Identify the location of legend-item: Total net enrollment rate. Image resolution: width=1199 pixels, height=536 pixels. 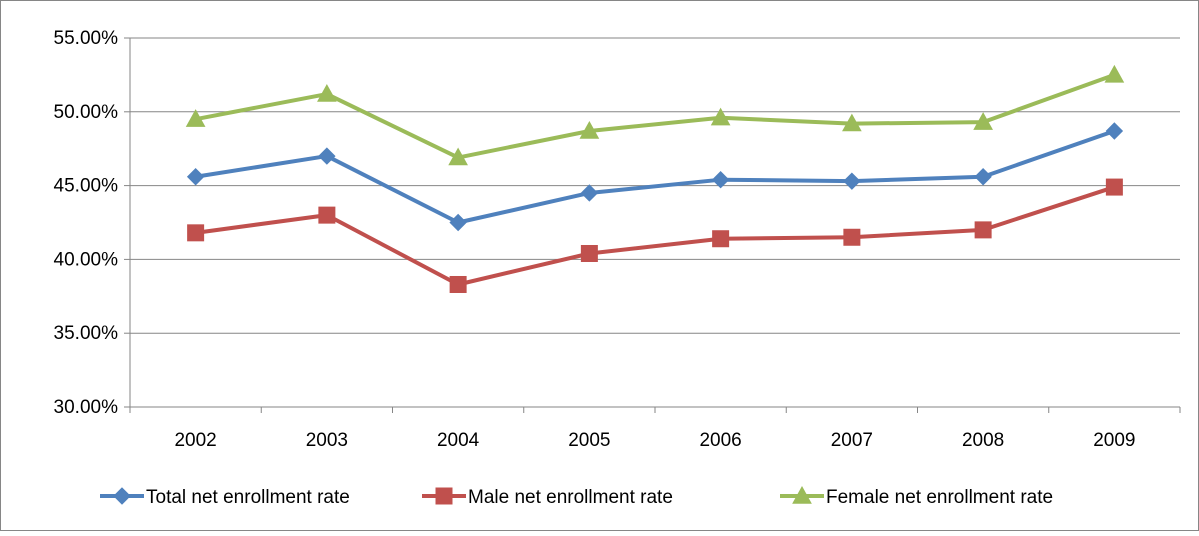
(225, 497).